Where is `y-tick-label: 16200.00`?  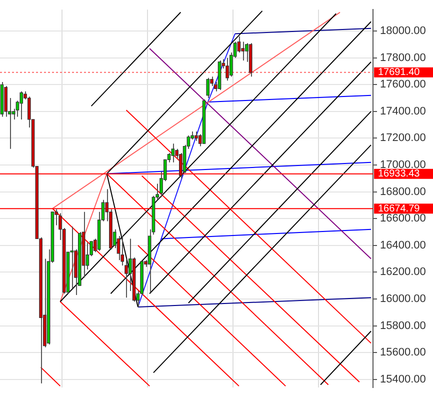 y-tick-label: 16200.00 is located at coordinates (403, 272).